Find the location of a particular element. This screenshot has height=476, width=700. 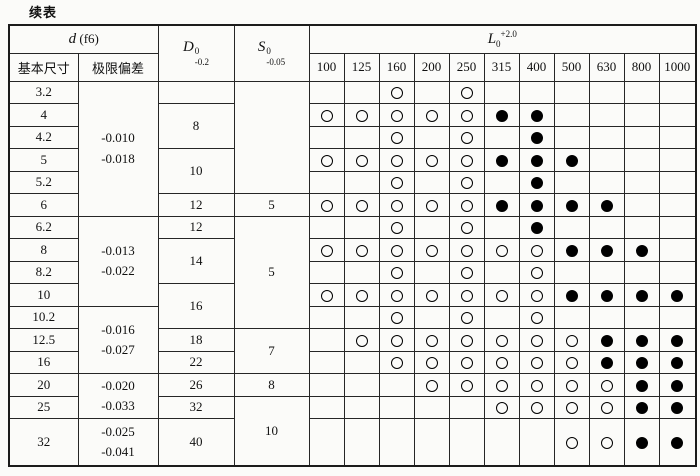

limit-deviation-cell: -0.010 -0.018 is located at coordinates (118, 148).